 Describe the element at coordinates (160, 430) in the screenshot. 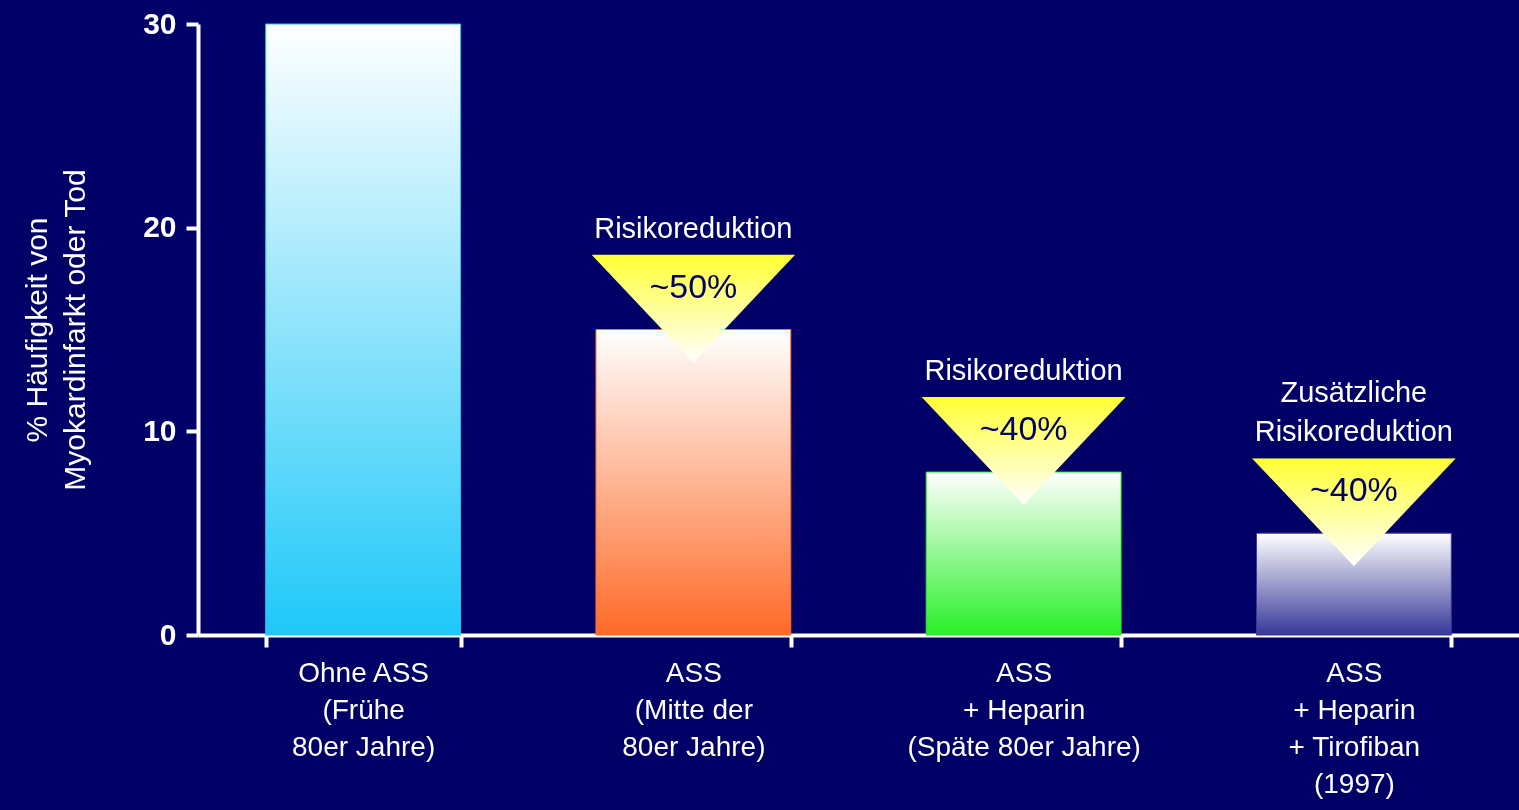

I see `y-tick-label: 10` at that location.